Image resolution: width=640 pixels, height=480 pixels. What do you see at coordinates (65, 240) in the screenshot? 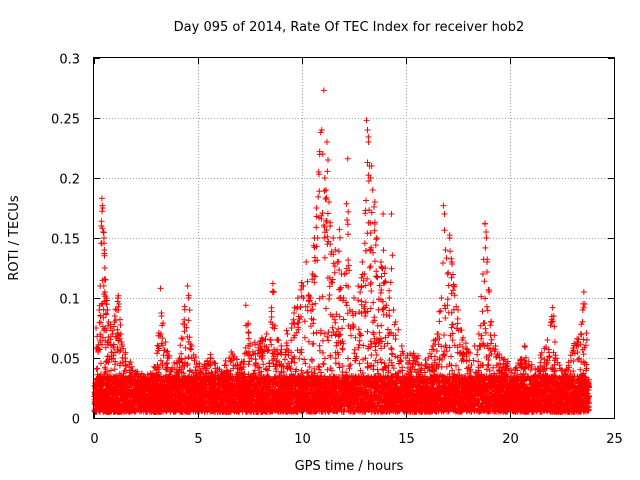
I see `y-tick-label: 0.15` at bounding box center [65, 240].